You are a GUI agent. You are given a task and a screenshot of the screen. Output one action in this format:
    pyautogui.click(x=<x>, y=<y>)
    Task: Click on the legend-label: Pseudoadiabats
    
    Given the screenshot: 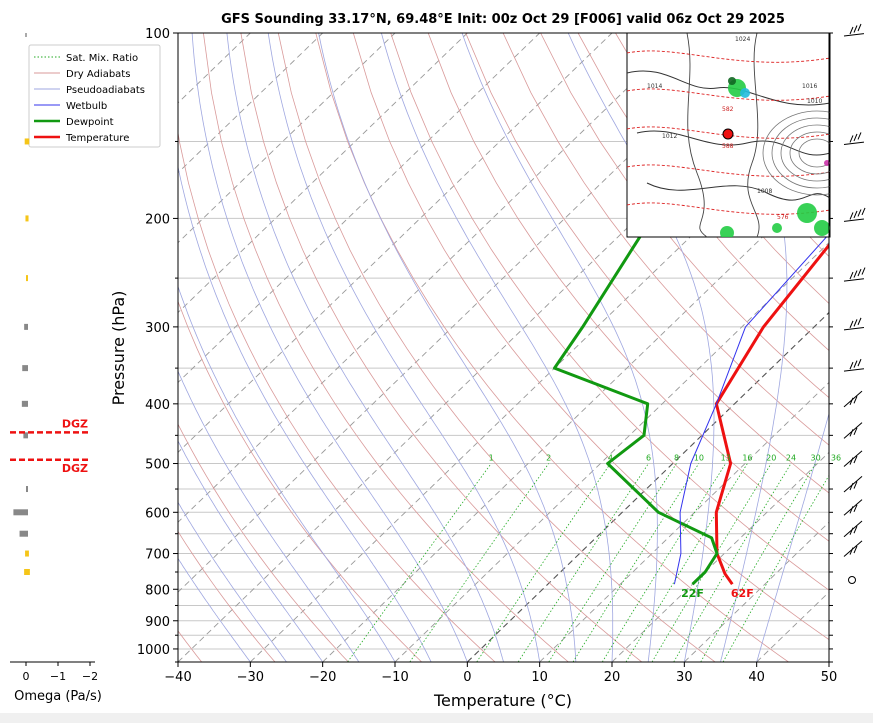 What is the action you would take?
    pyautogui.click(x=105, y=90)
    